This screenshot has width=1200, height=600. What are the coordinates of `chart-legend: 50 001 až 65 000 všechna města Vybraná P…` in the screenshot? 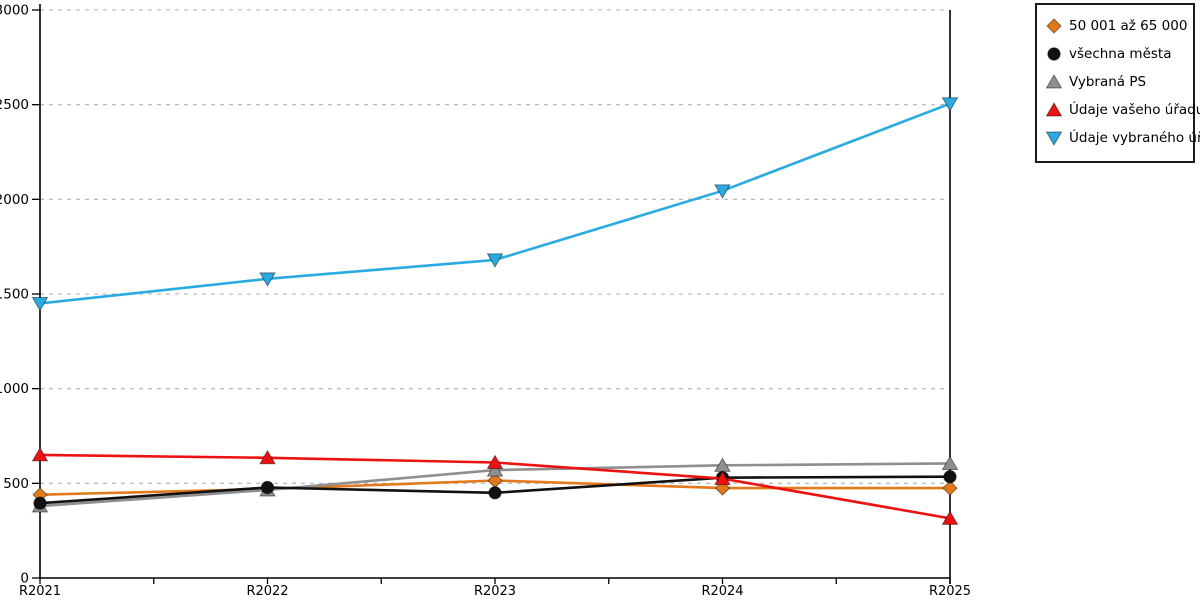 It's located at (1117, 83).